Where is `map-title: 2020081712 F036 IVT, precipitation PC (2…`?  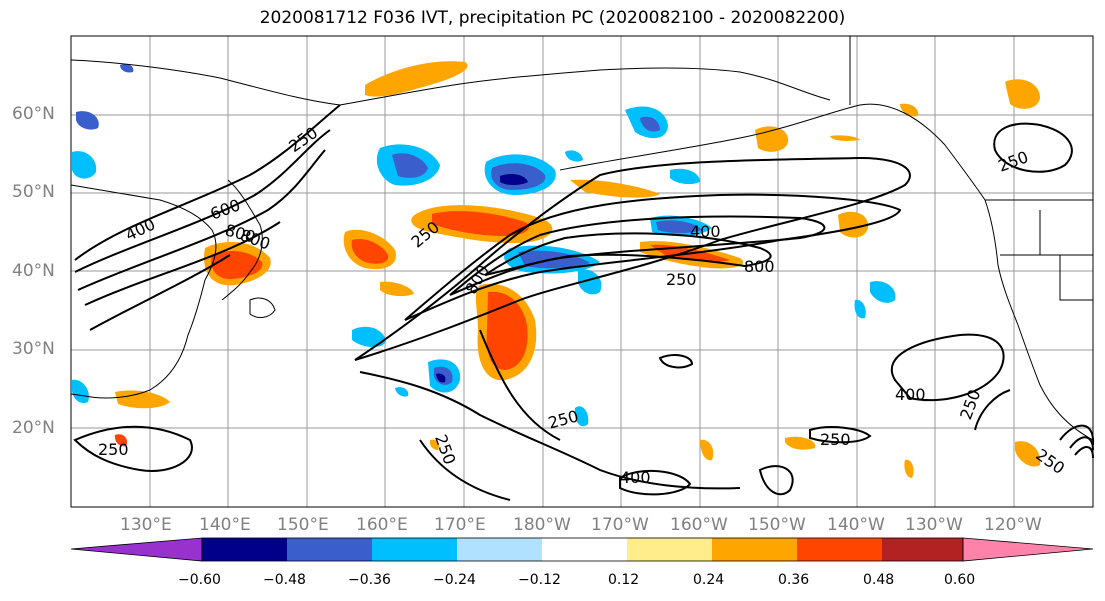
map-title: 2020081712 F036 IVT, precipitation PC (2… is located at coordinates (552, 18).